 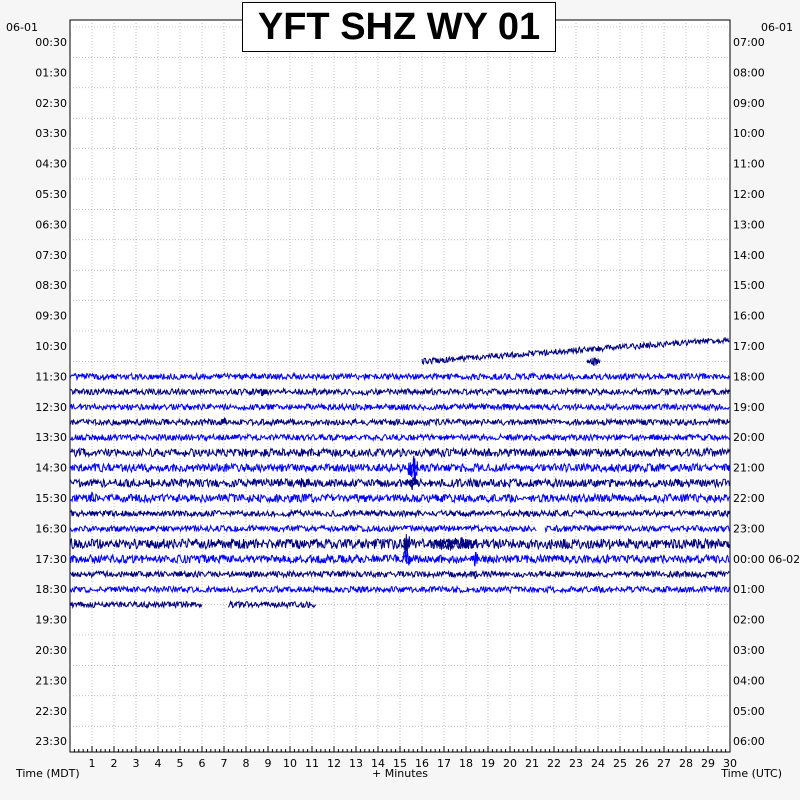 What do you see at coordinates (51, 42) in the screenshot?
I see `left-time-label: 00:30` at bounding box center [51, 42].